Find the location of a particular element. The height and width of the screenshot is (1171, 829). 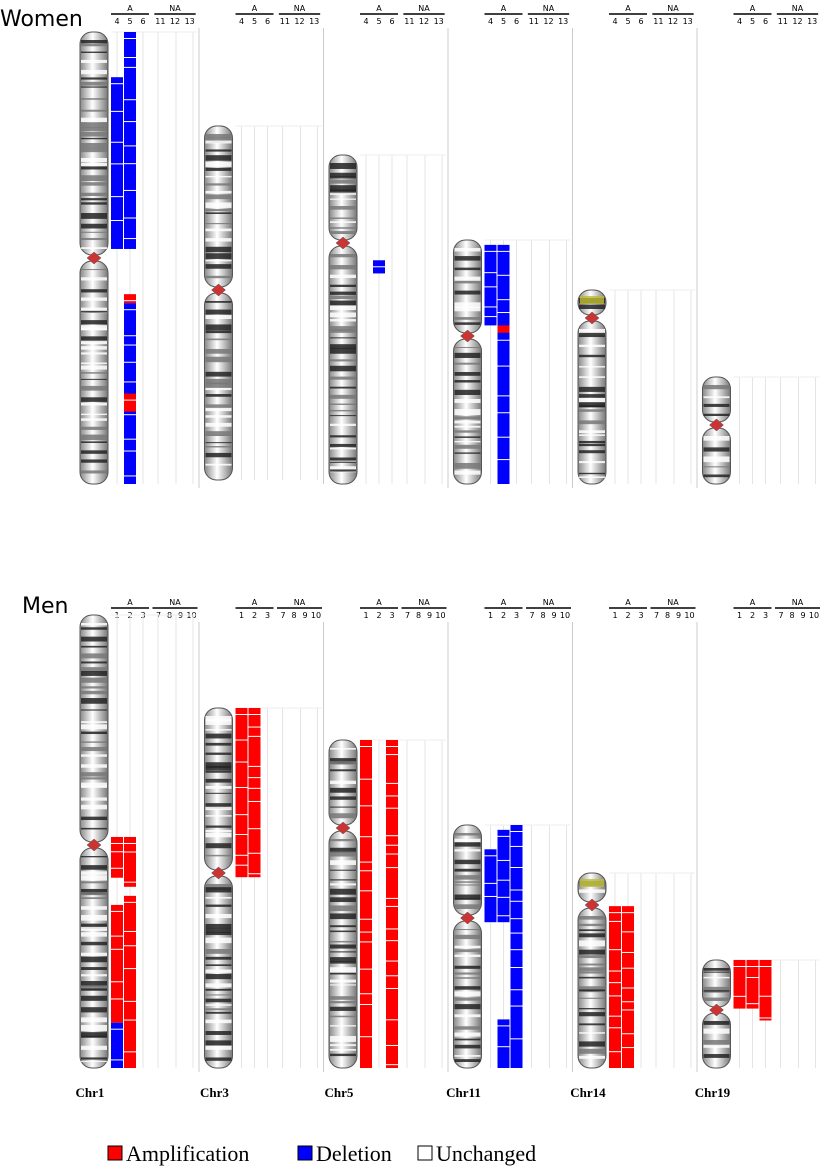

sample-label: 2 is located at coordinates (378, 615).